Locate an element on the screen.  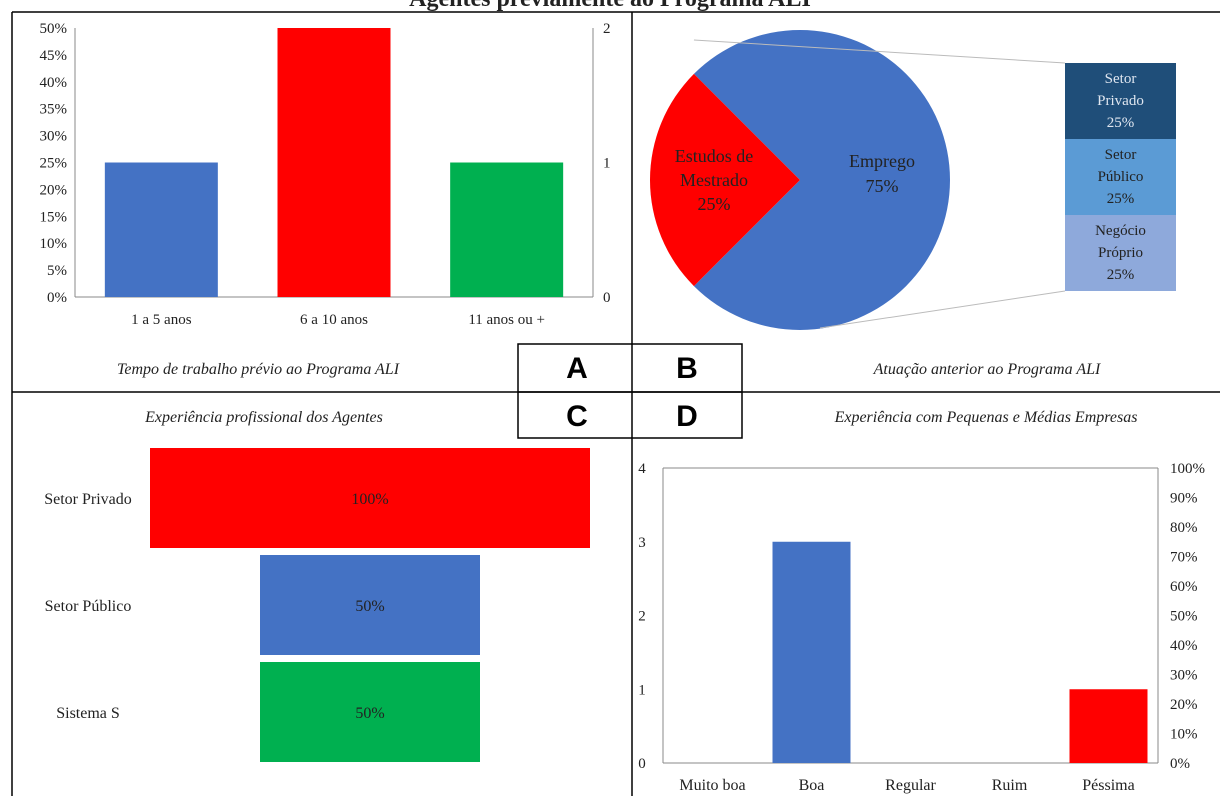
chart-b-pie-slice-mestrado is located at coordinates (725, 180).